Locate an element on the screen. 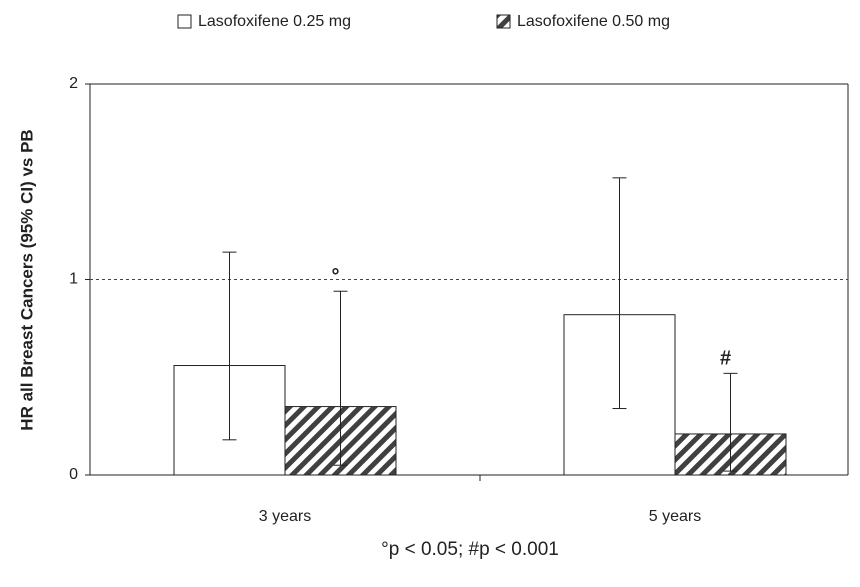 The width and height of the screenshot is (860, 587). footnote: °p < 0.05; #p < 0.001 is located at coordinates (470, 549).